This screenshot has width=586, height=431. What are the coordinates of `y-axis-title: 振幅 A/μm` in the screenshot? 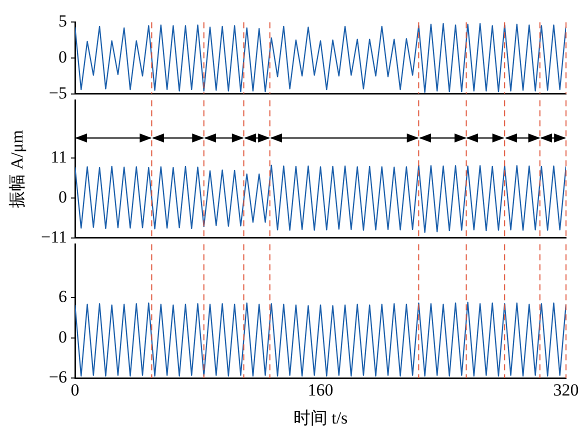 It's located at (17, 169).